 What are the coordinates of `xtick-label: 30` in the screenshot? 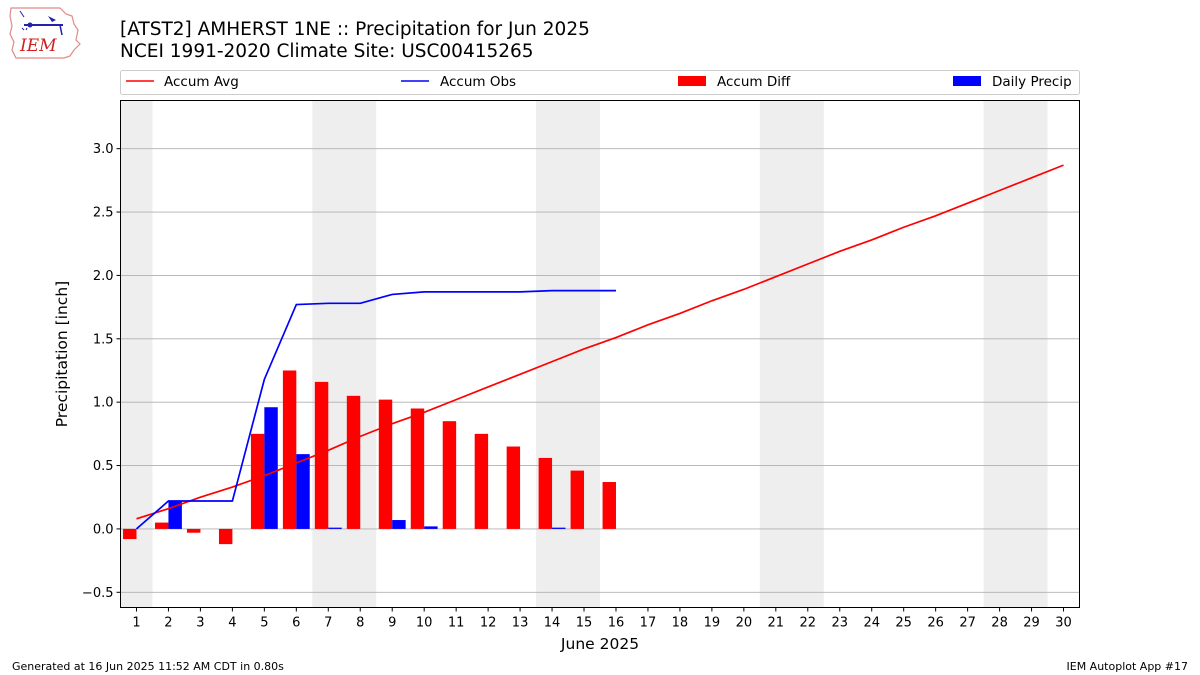 It's located at (1063, 623).